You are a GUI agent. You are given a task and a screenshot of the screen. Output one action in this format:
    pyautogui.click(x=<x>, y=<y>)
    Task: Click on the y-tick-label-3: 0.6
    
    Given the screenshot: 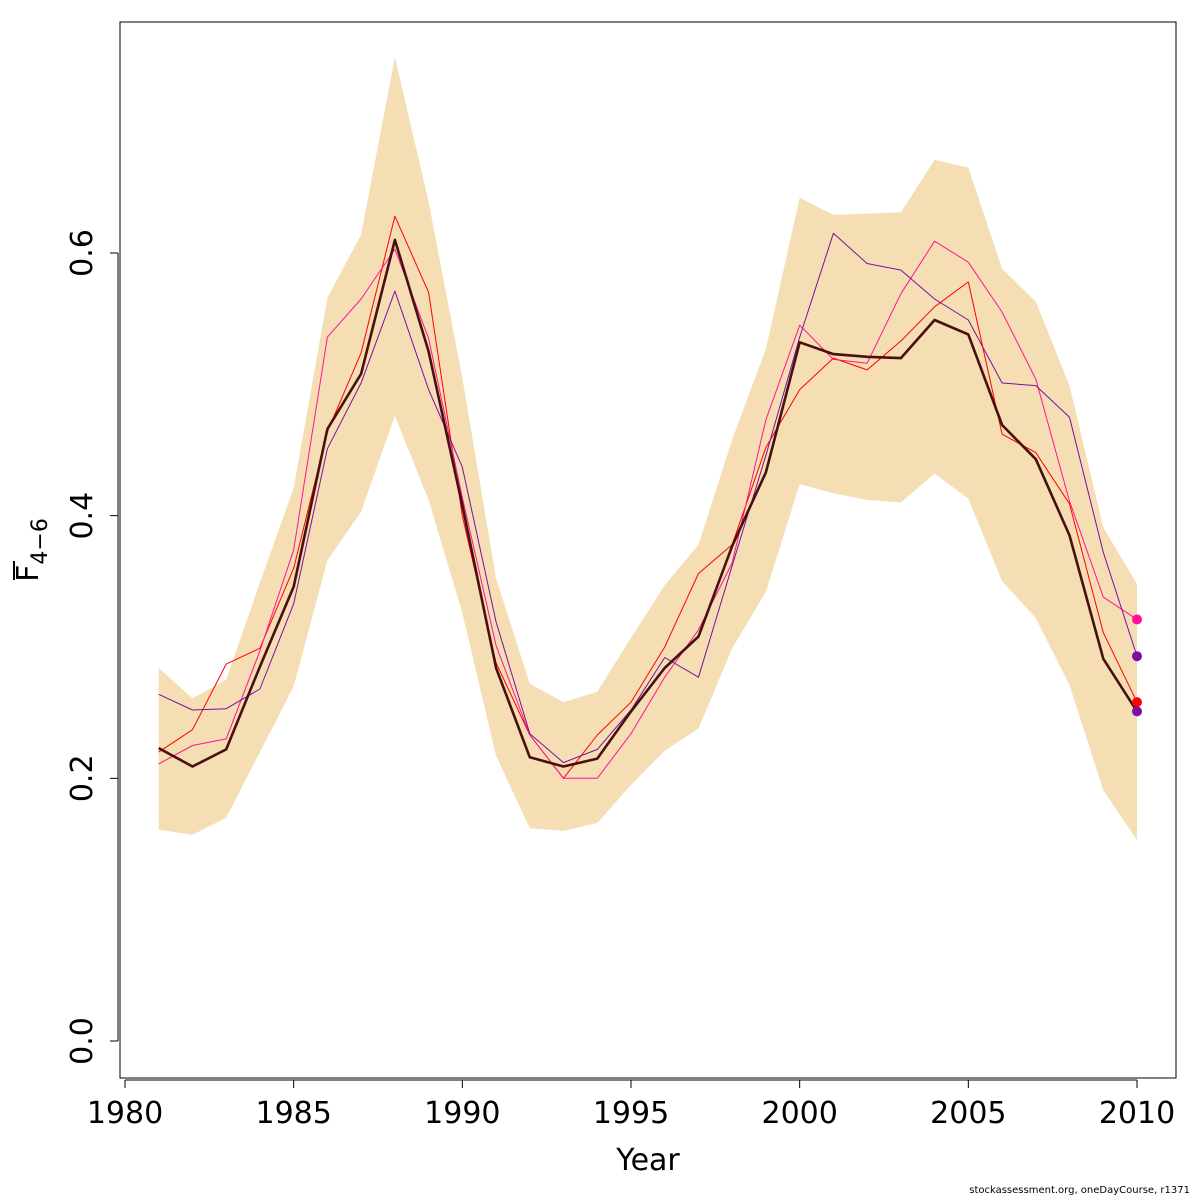 What is the action you would take?
    pyautogui.click(x=82, y=253)
    